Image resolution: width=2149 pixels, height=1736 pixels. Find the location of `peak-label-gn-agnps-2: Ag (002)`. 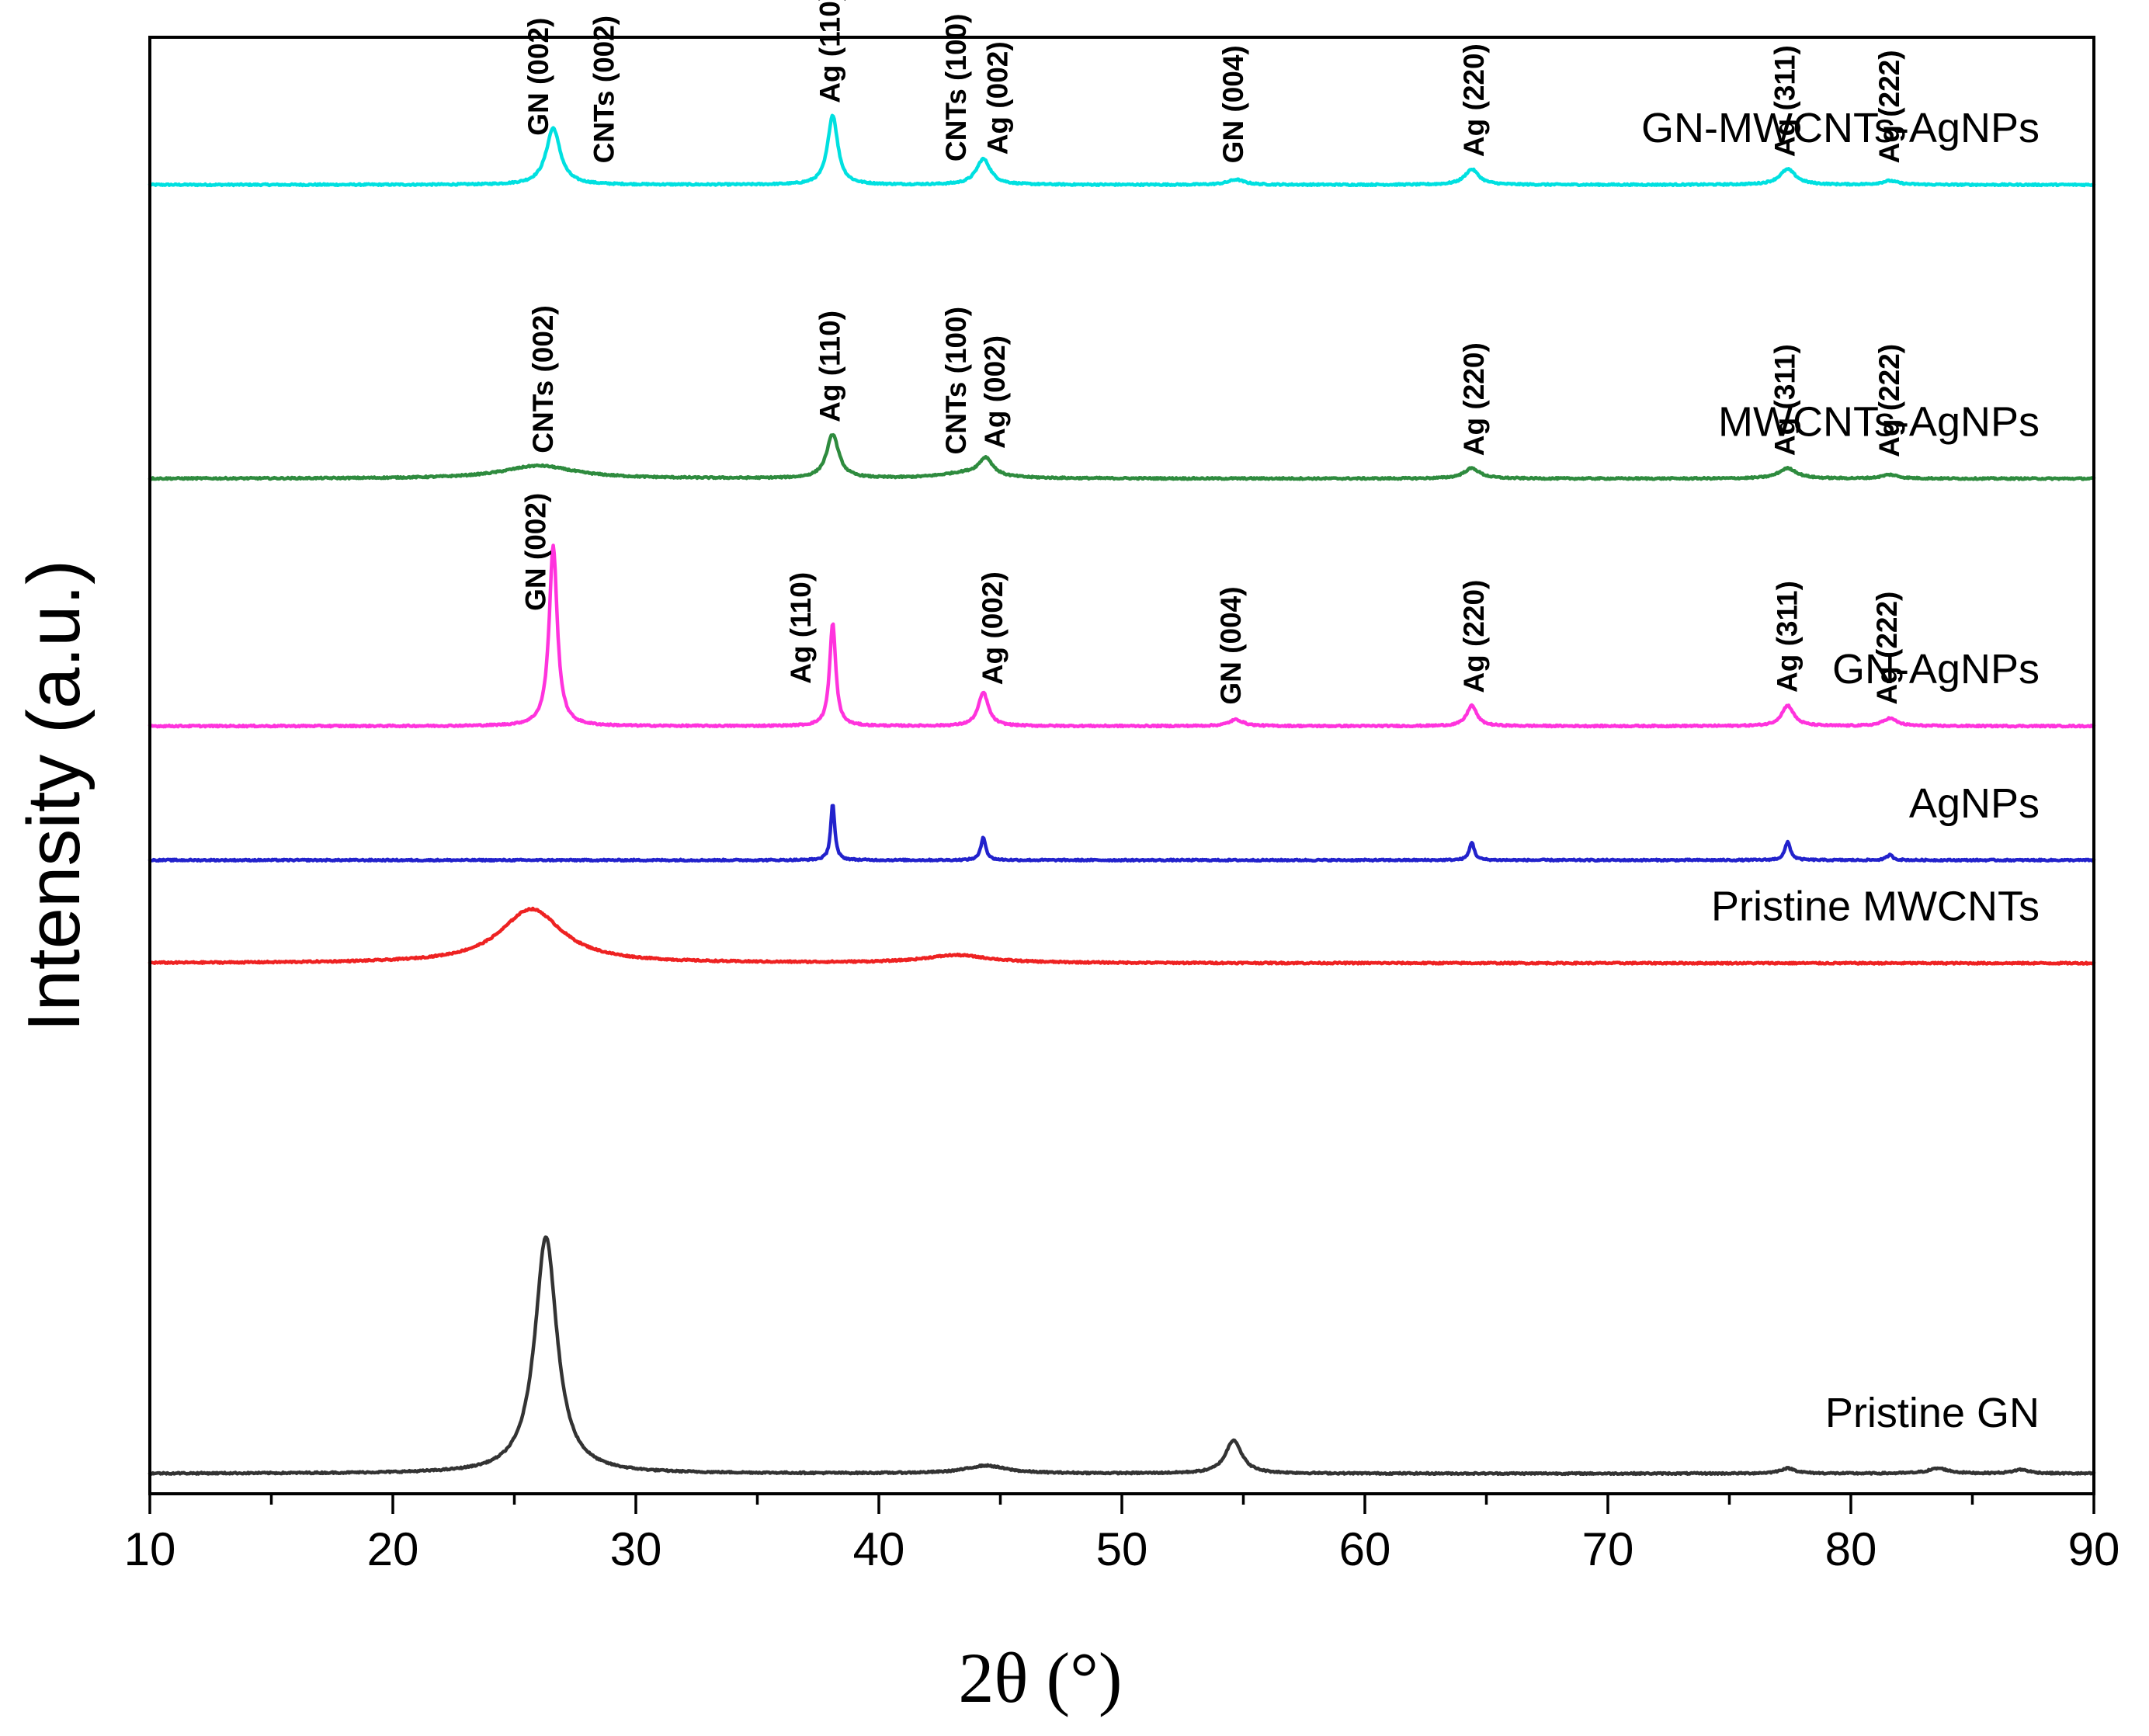

peak-label-gn-agnps-2: Ag (002) is located at coordinates (993, 628).